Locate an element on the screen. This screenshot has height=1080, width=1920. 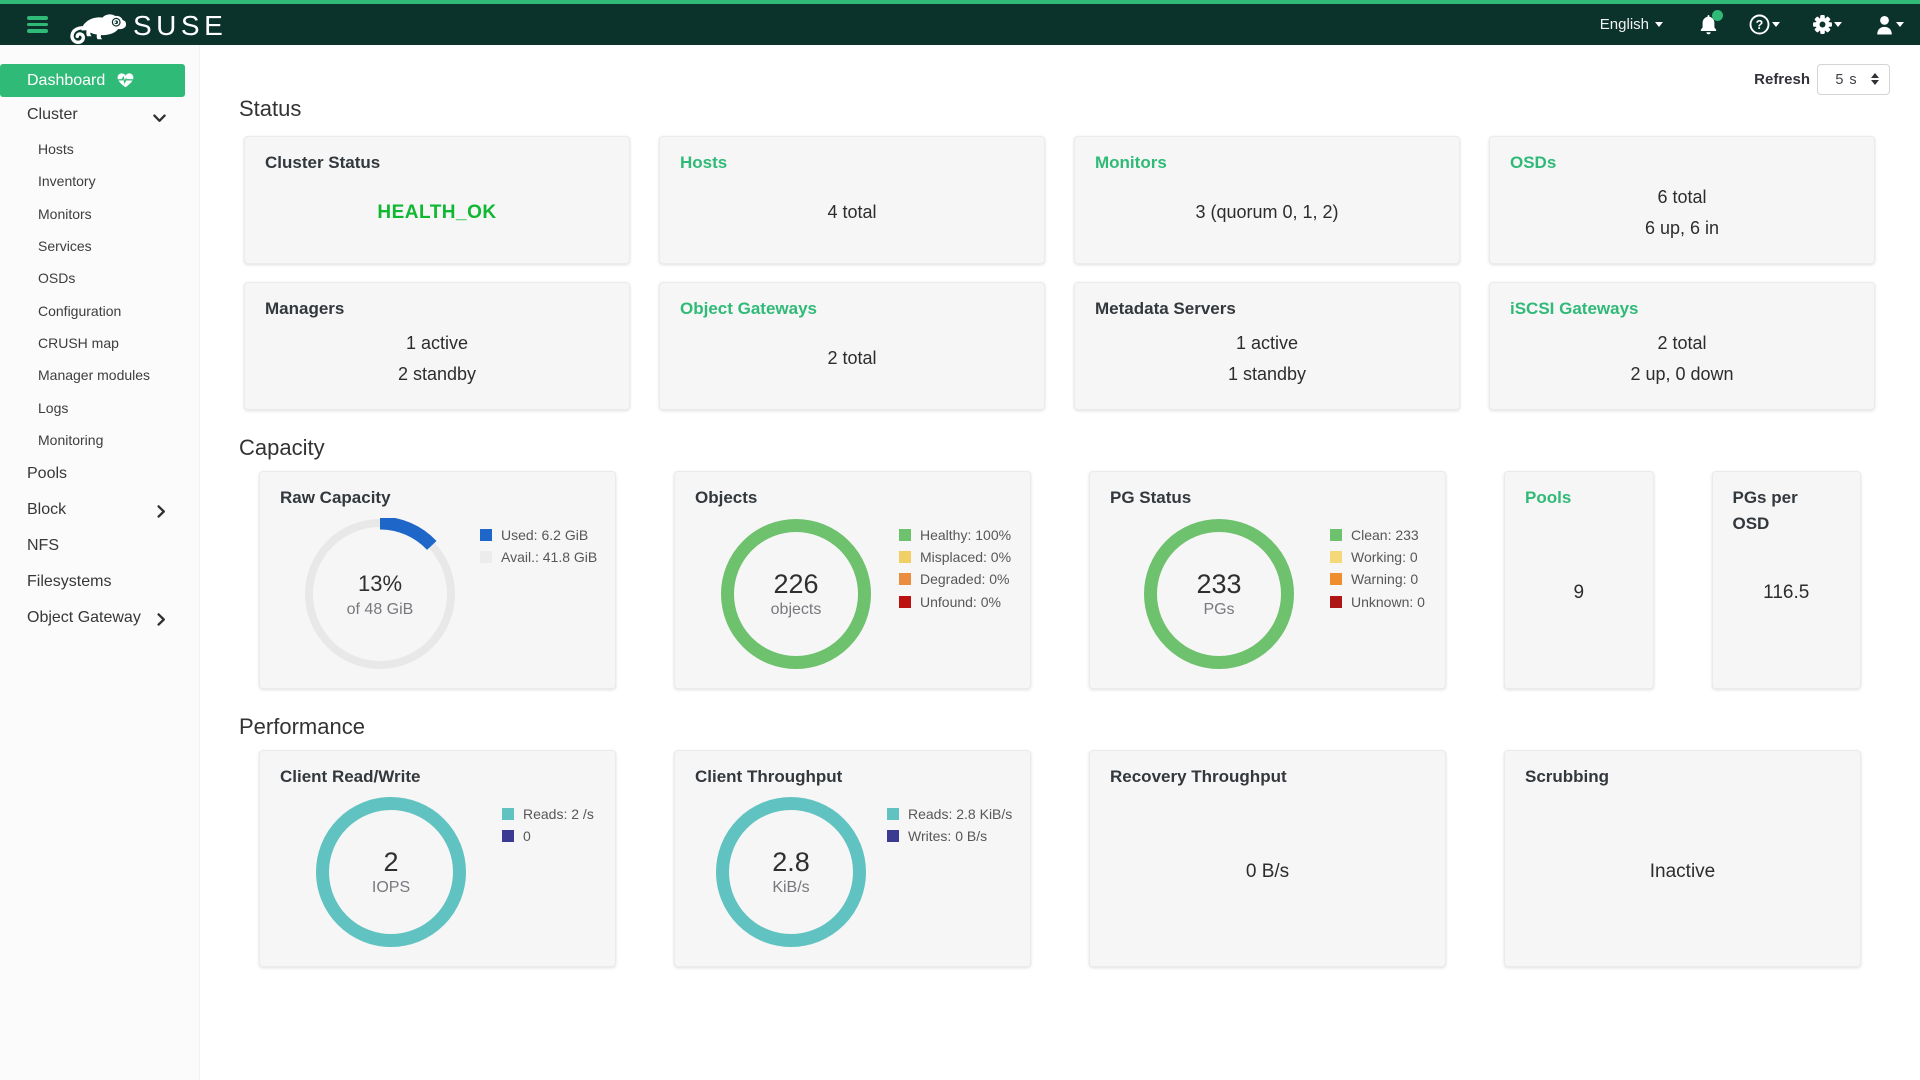
card-title: Managers is located at coordinates (305, 308).